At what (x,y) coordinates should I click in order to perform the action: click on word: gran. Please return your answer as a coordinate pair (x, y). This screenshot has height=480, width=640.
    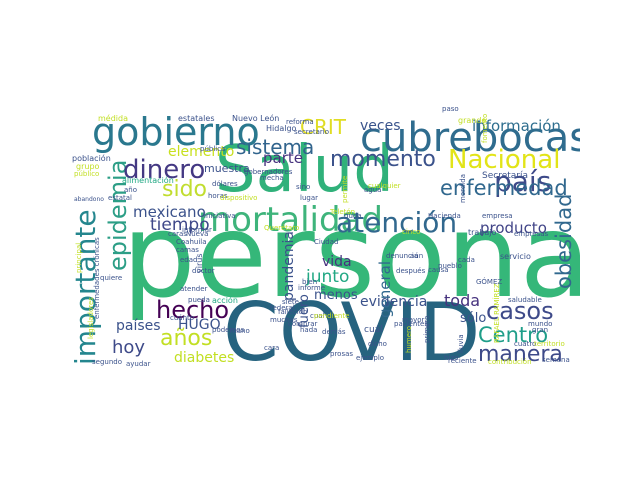
    Looking at the image, I should click on (540, 330).